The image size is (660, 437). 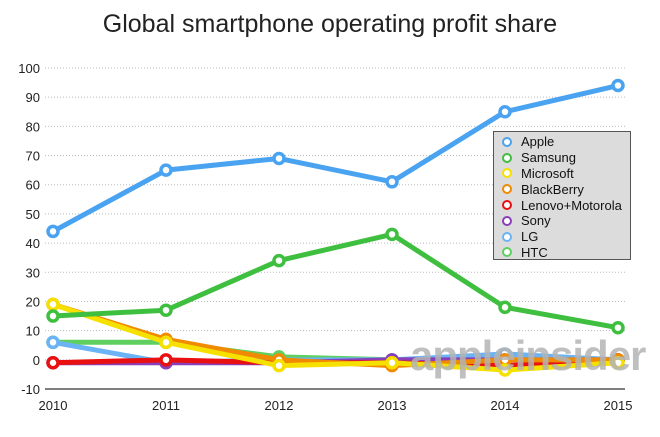 I want to click on legend-label: Apple, so click(x=538, y=142).